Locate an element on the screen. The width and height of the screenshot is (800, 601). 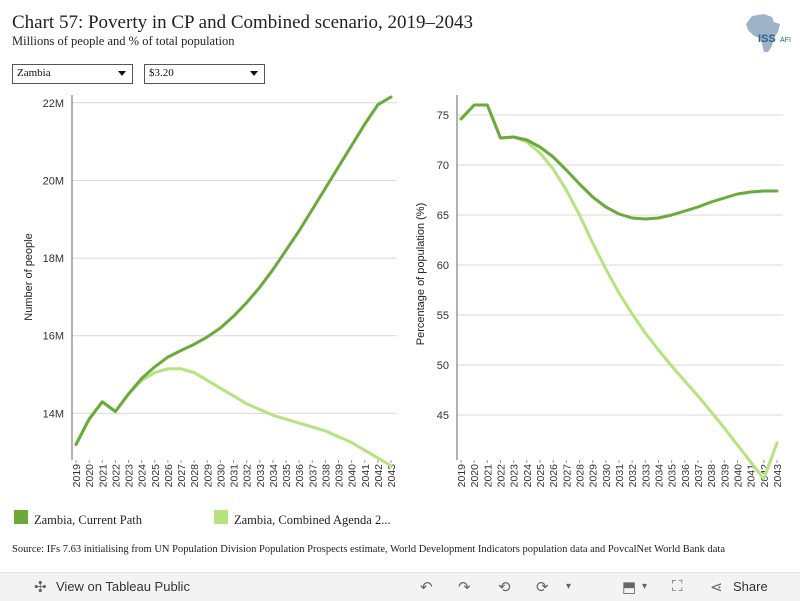
x-tick-label-people: 2024 is located at coordinates (143, 476).